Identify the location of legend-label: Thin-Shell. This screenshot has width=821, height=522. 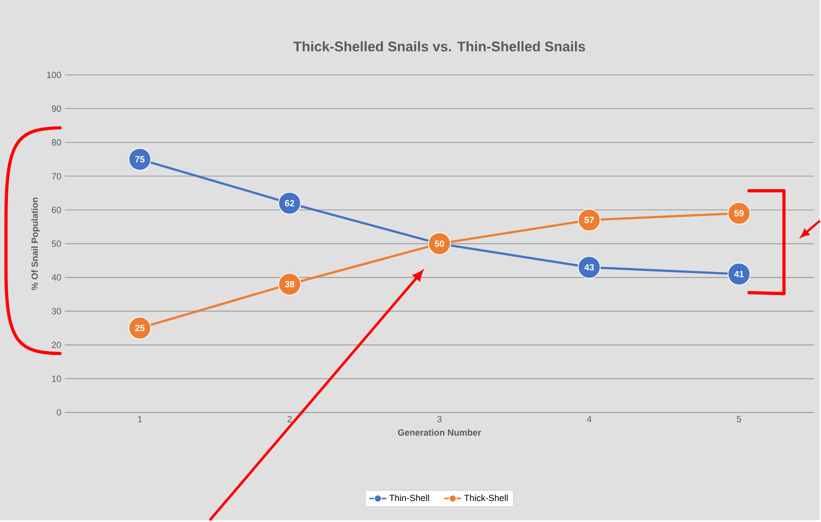
(409, 498).